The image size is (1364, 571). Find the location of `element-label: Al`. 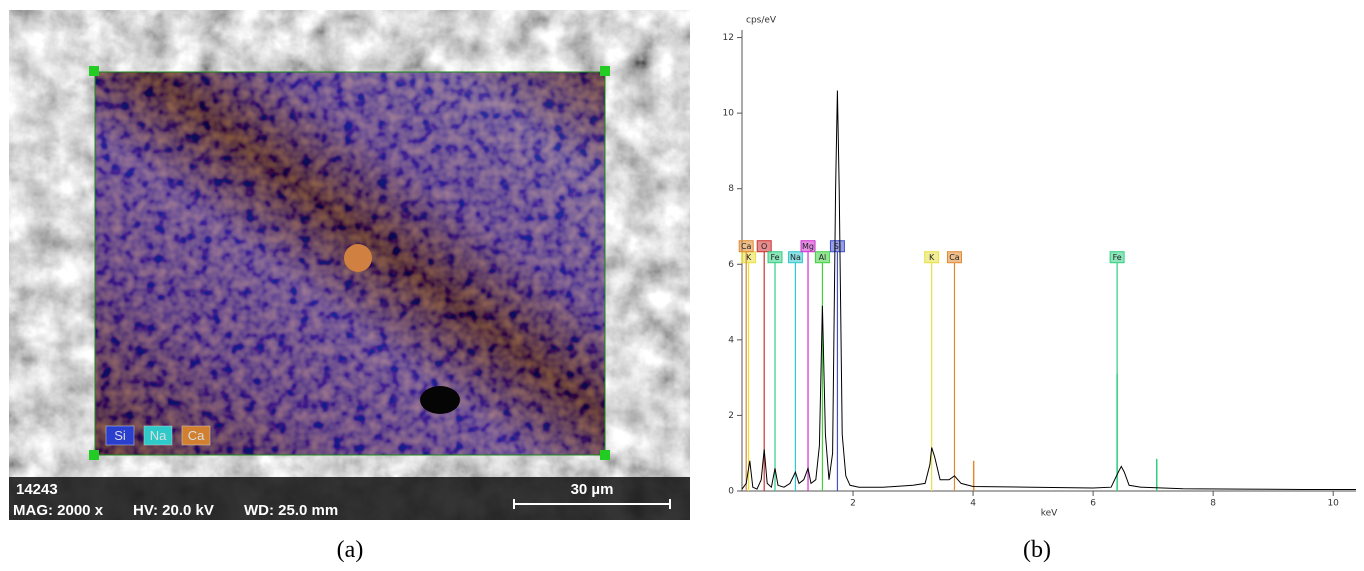

element-label: Al is located at coordinates (823, 257).